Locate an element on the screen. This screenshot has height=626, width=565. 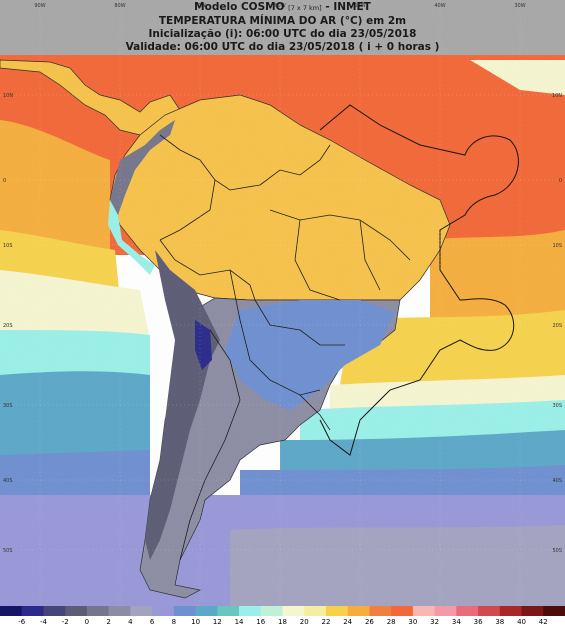
colorbar-tick-label: 26 is located at coordinates (369, 622).